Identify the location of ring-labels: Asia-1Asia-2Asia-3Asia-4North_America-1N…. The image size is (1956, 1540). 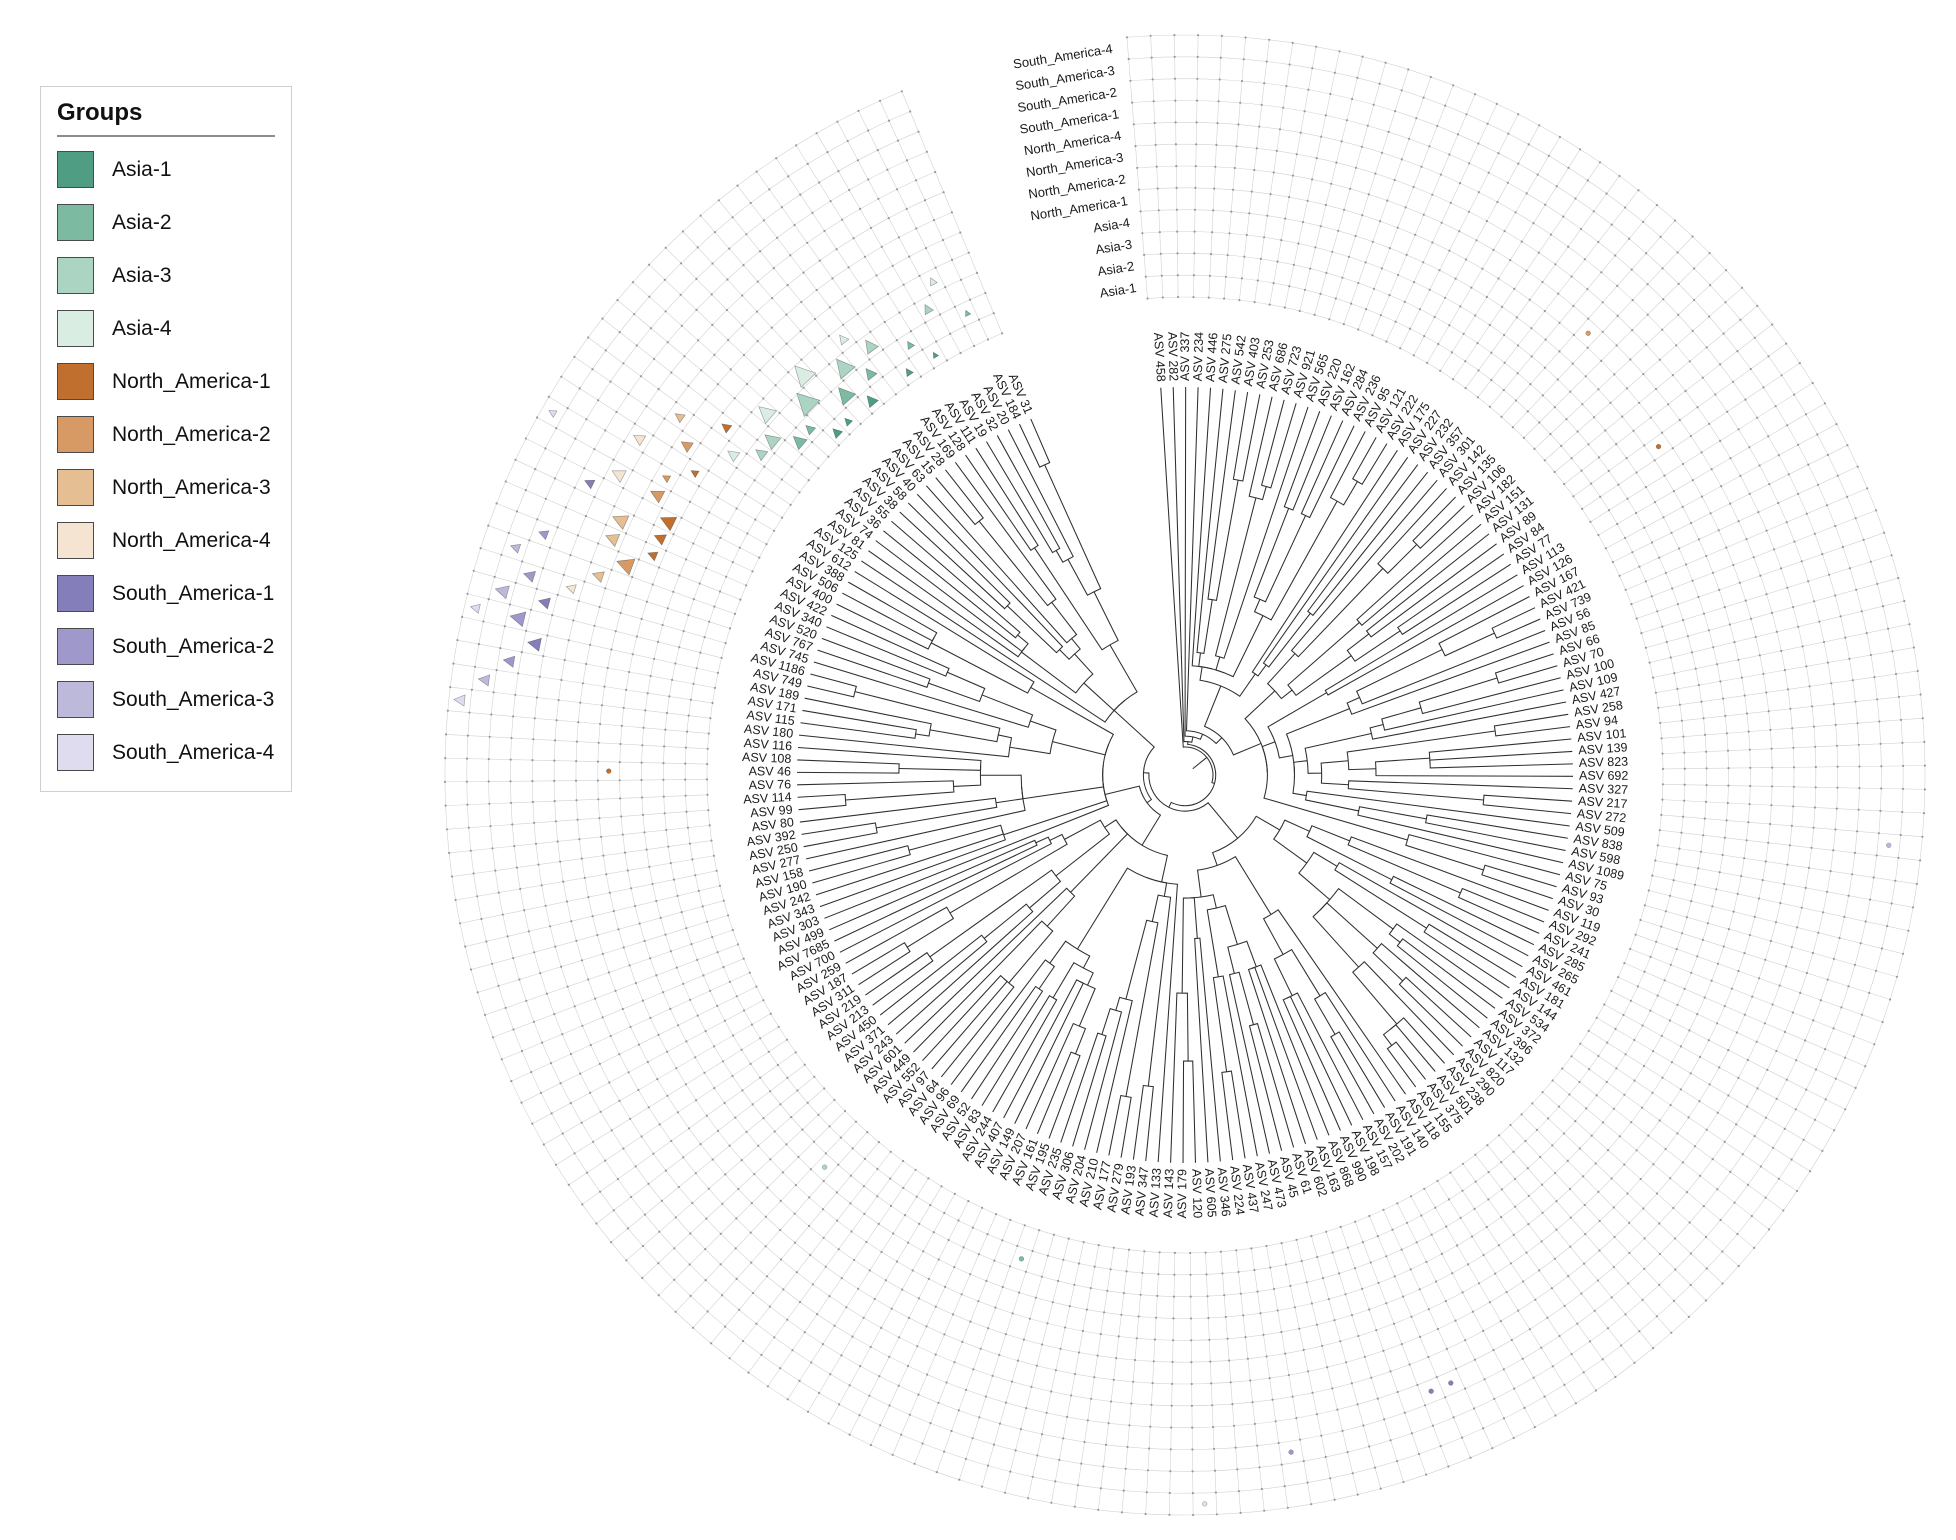
(1074, 171).